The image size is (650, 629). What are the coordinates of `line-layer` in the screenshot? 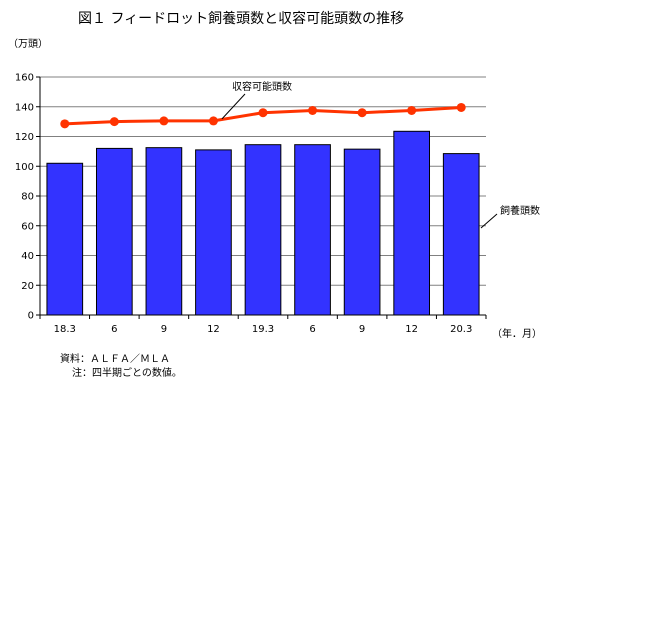 It's located at (263, 115).